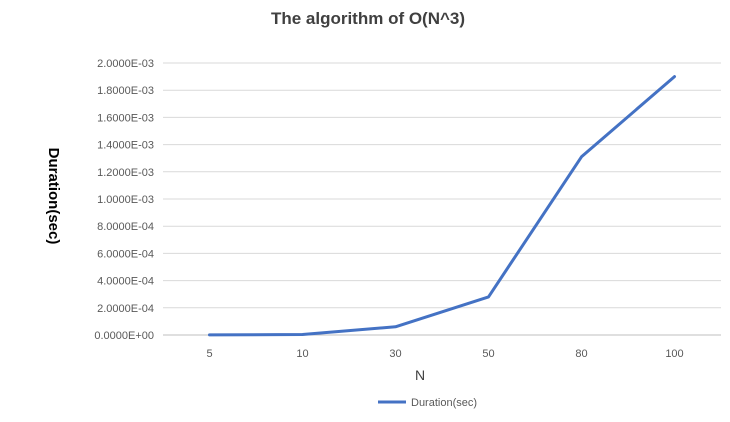  Describe the element at coordinates (444, 354) in the screenshot. I see `x-tick-labels: 5 10 30 50 80 100` at that location.